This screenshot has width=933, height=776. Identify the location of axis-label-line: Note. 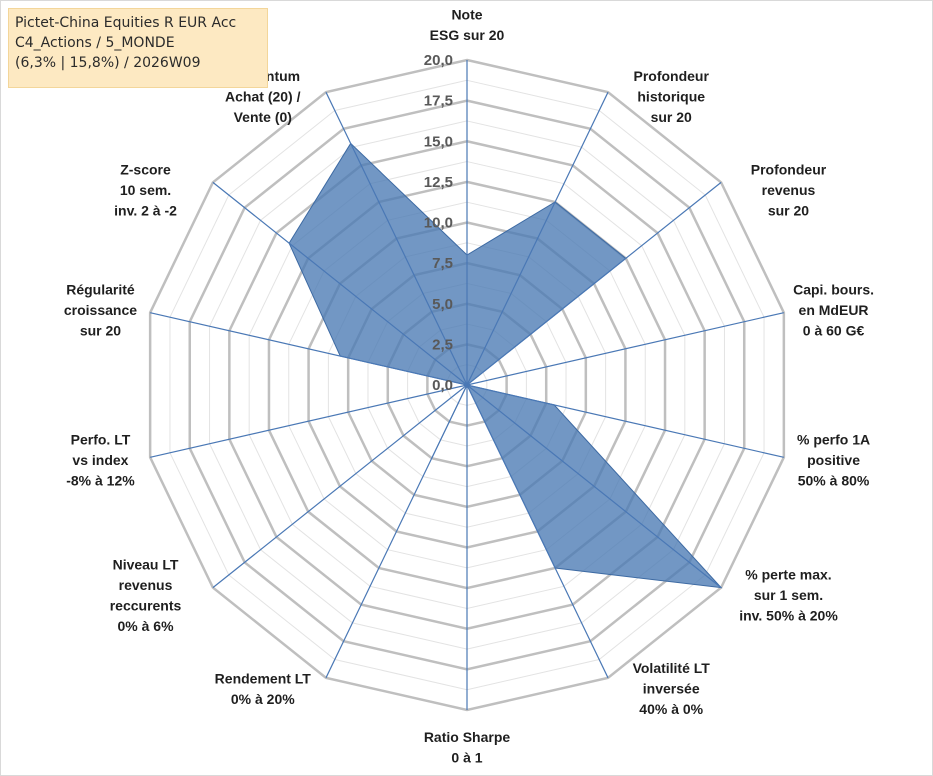
(466, 15).